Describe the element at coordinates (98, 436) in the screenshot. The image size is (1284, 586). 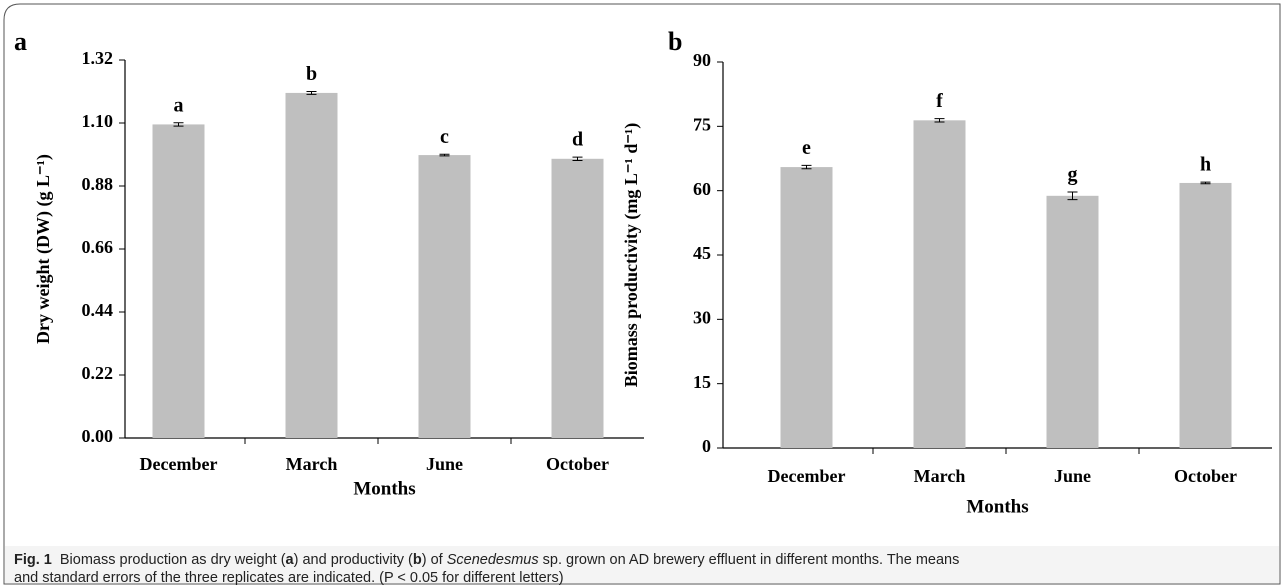
I see `y-tick-label: 0.00` at that location.